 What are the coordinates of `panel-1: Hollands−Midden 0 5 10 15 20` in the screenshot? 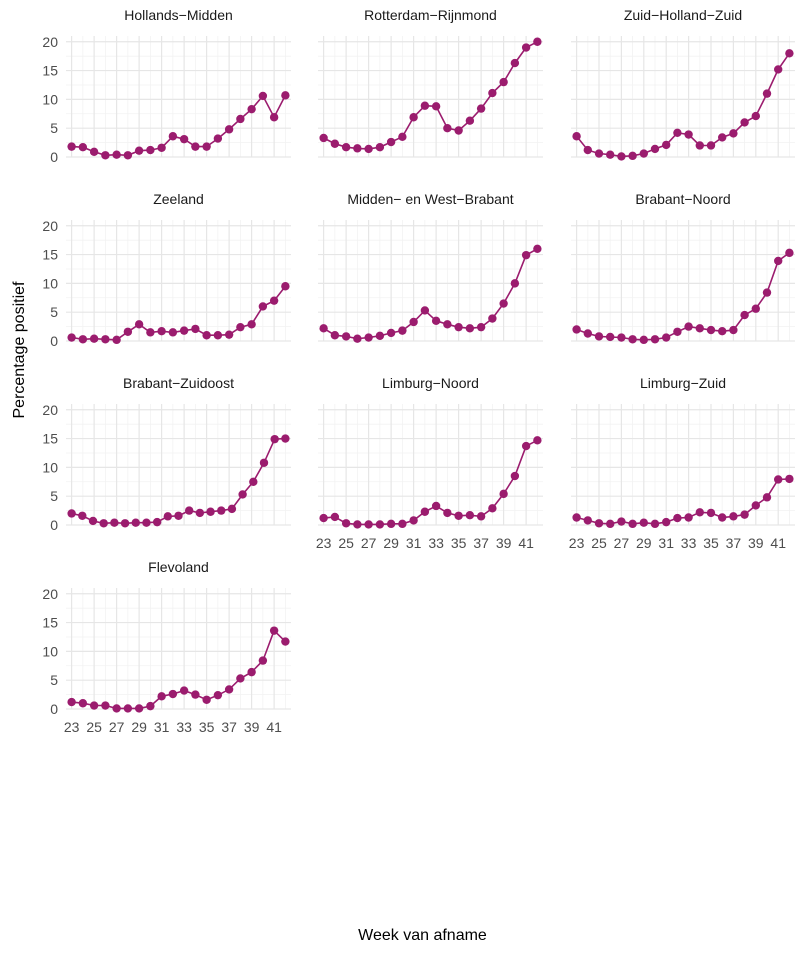 It's located at (166, 86).